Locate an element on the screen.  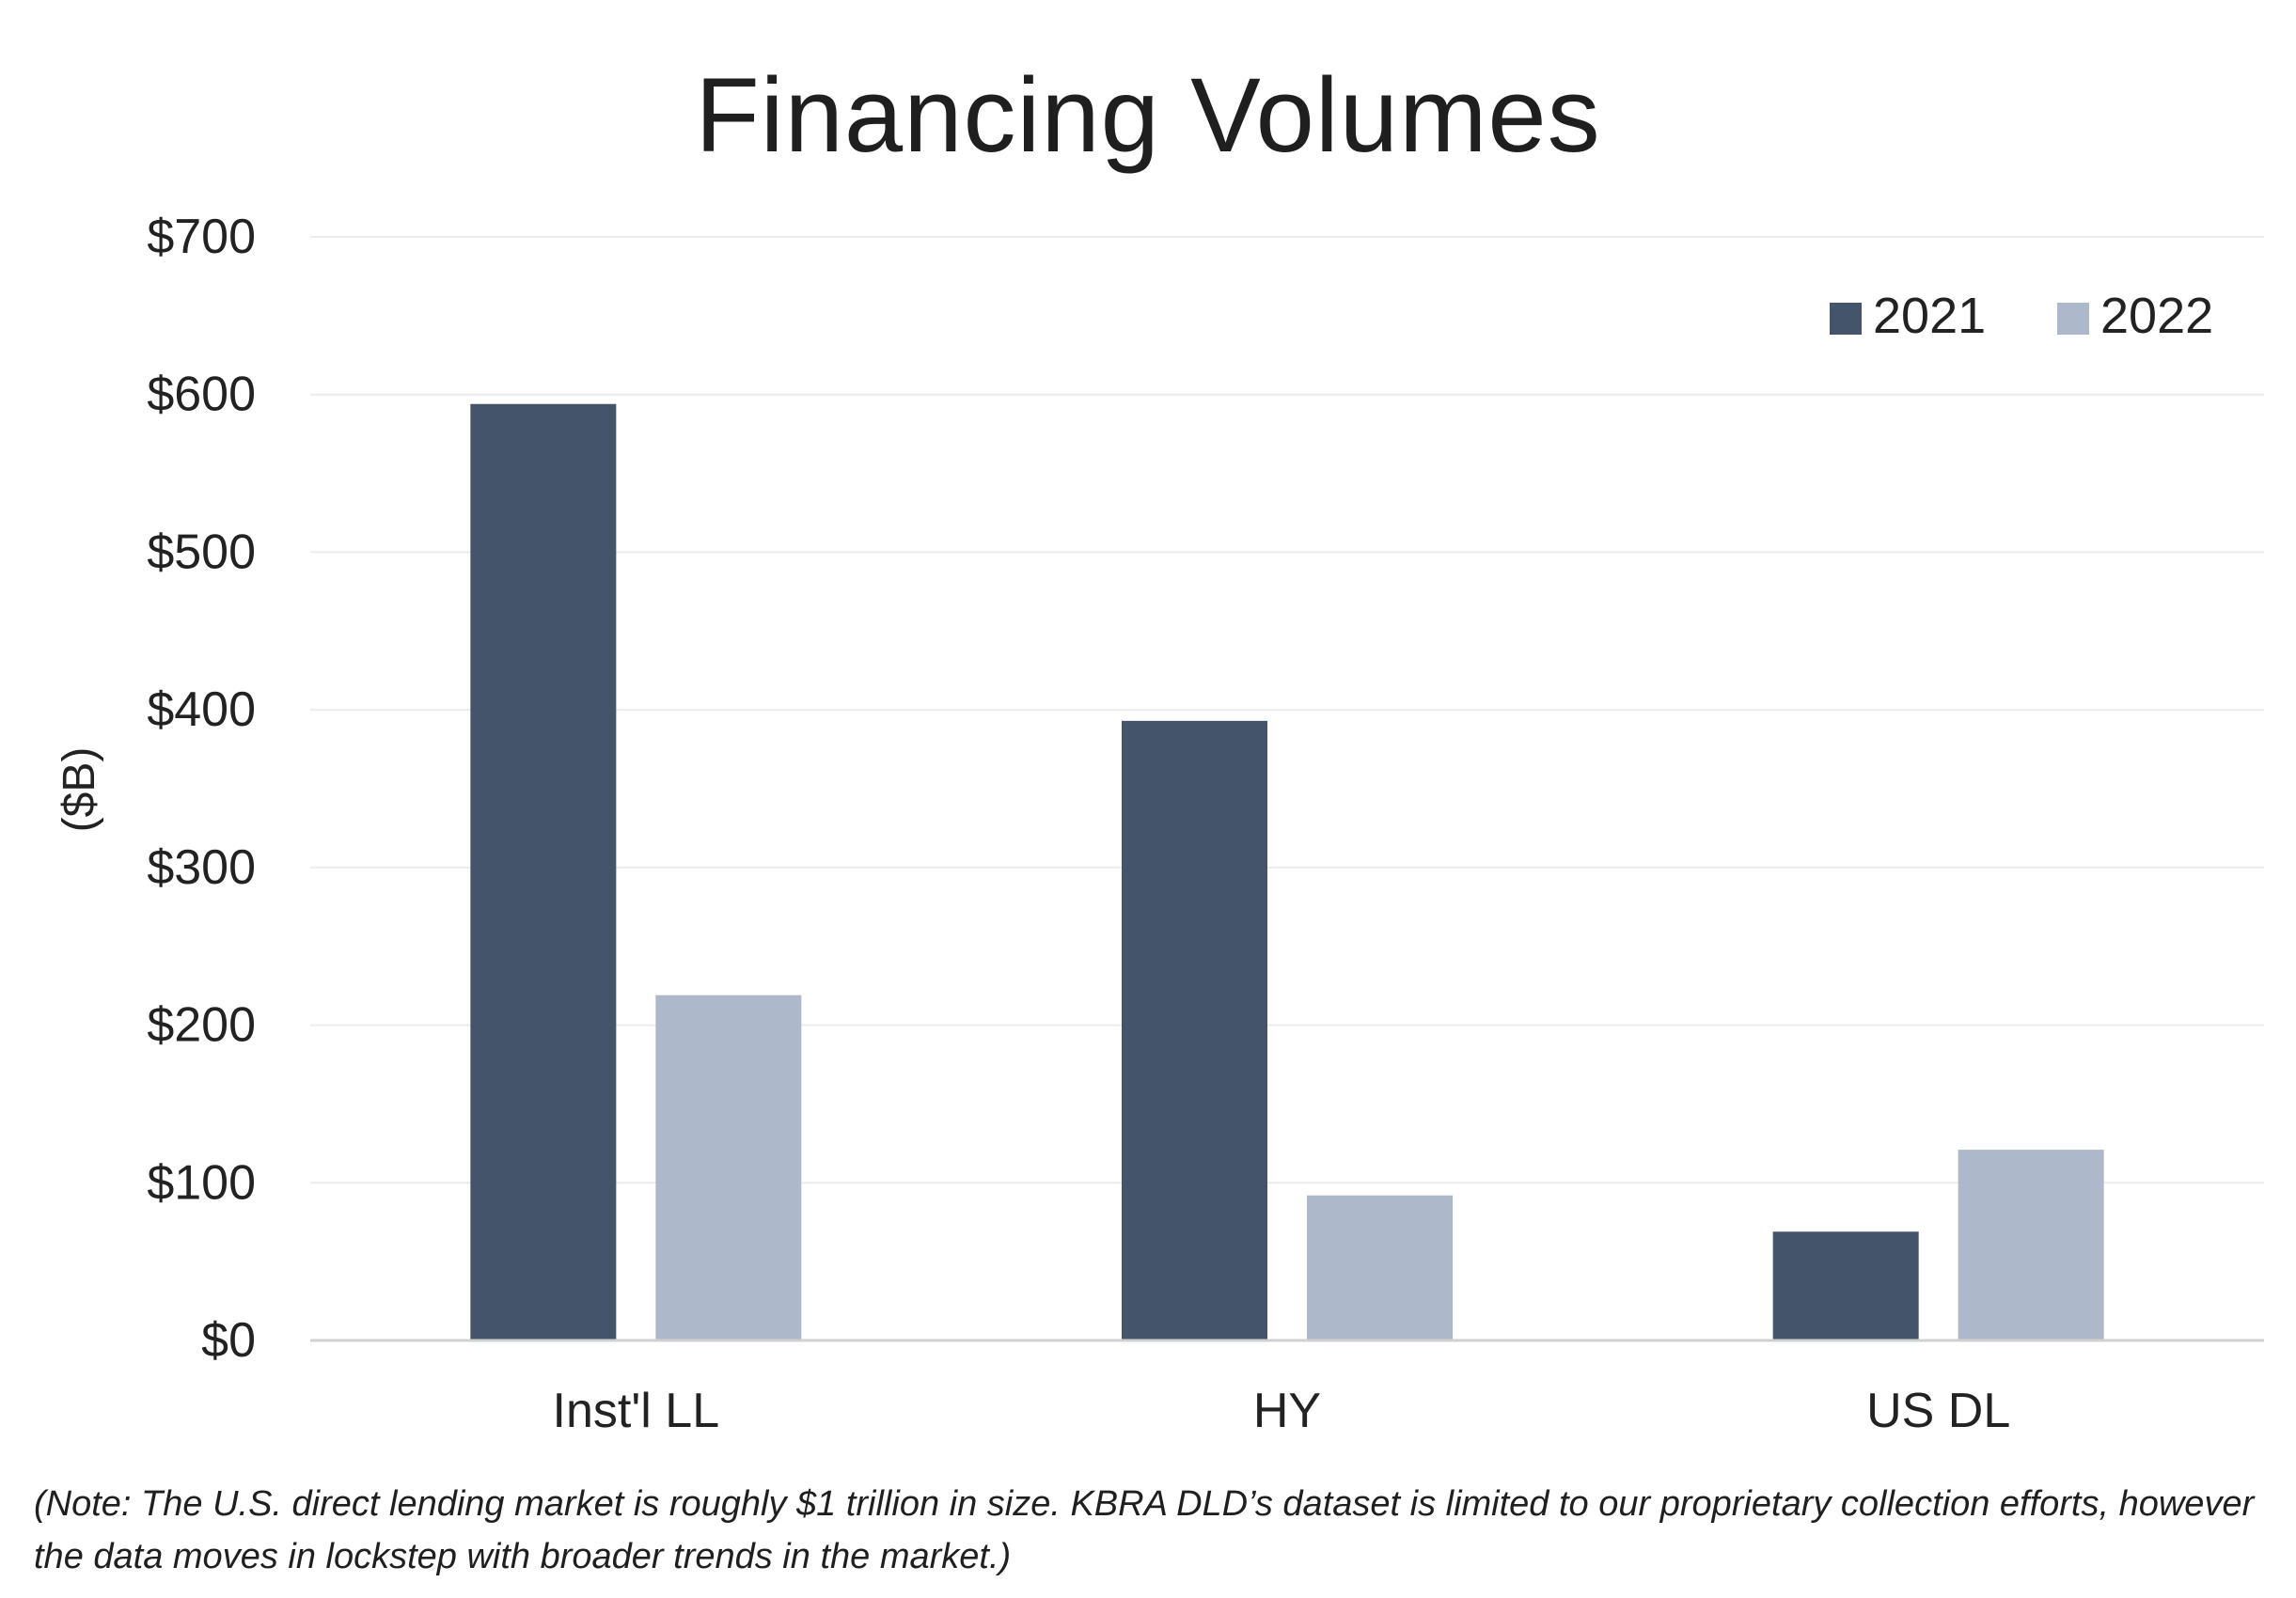
y-axis-tick-labels: $0 $100 $200 $300 $400 $500 $600 $700 is located at coordinates (202, 789).